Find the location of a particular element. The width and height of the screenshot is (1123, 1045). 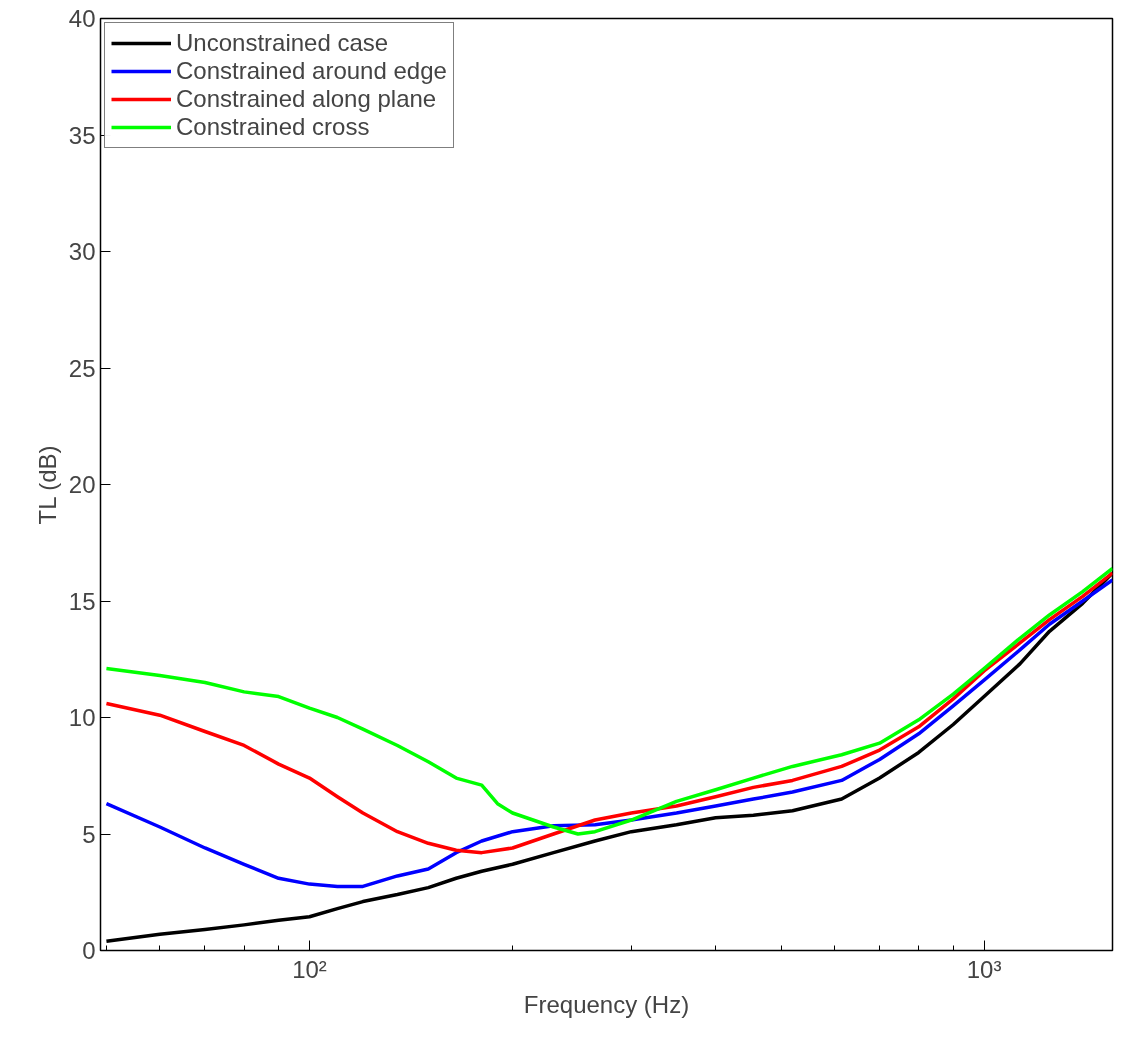

y-tick-label: 30 is located at coordinates (82, 251).